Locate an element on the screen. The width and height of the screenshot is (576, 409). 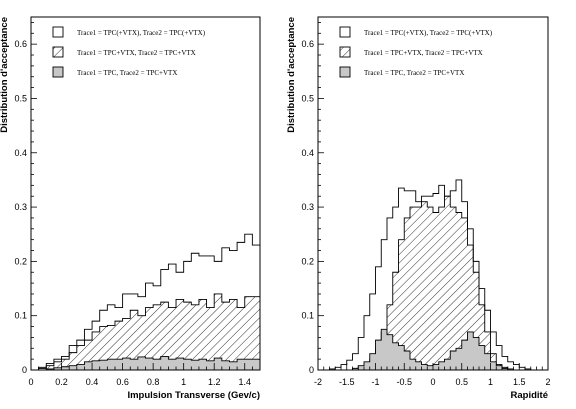
right-x-tick-label: -0.5 is located at coordinates (404, 382).